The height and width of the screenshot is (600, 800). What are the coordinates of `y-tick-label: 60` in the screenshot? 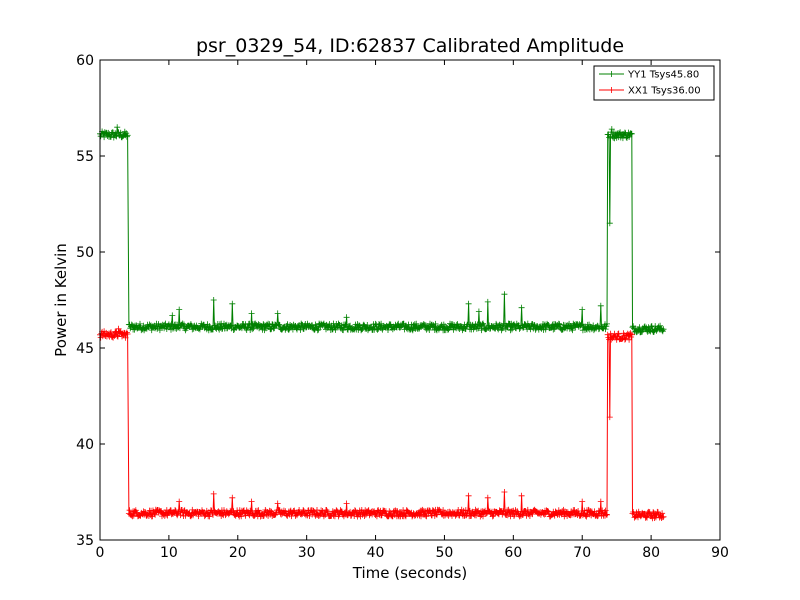 It's located at (85, 61).